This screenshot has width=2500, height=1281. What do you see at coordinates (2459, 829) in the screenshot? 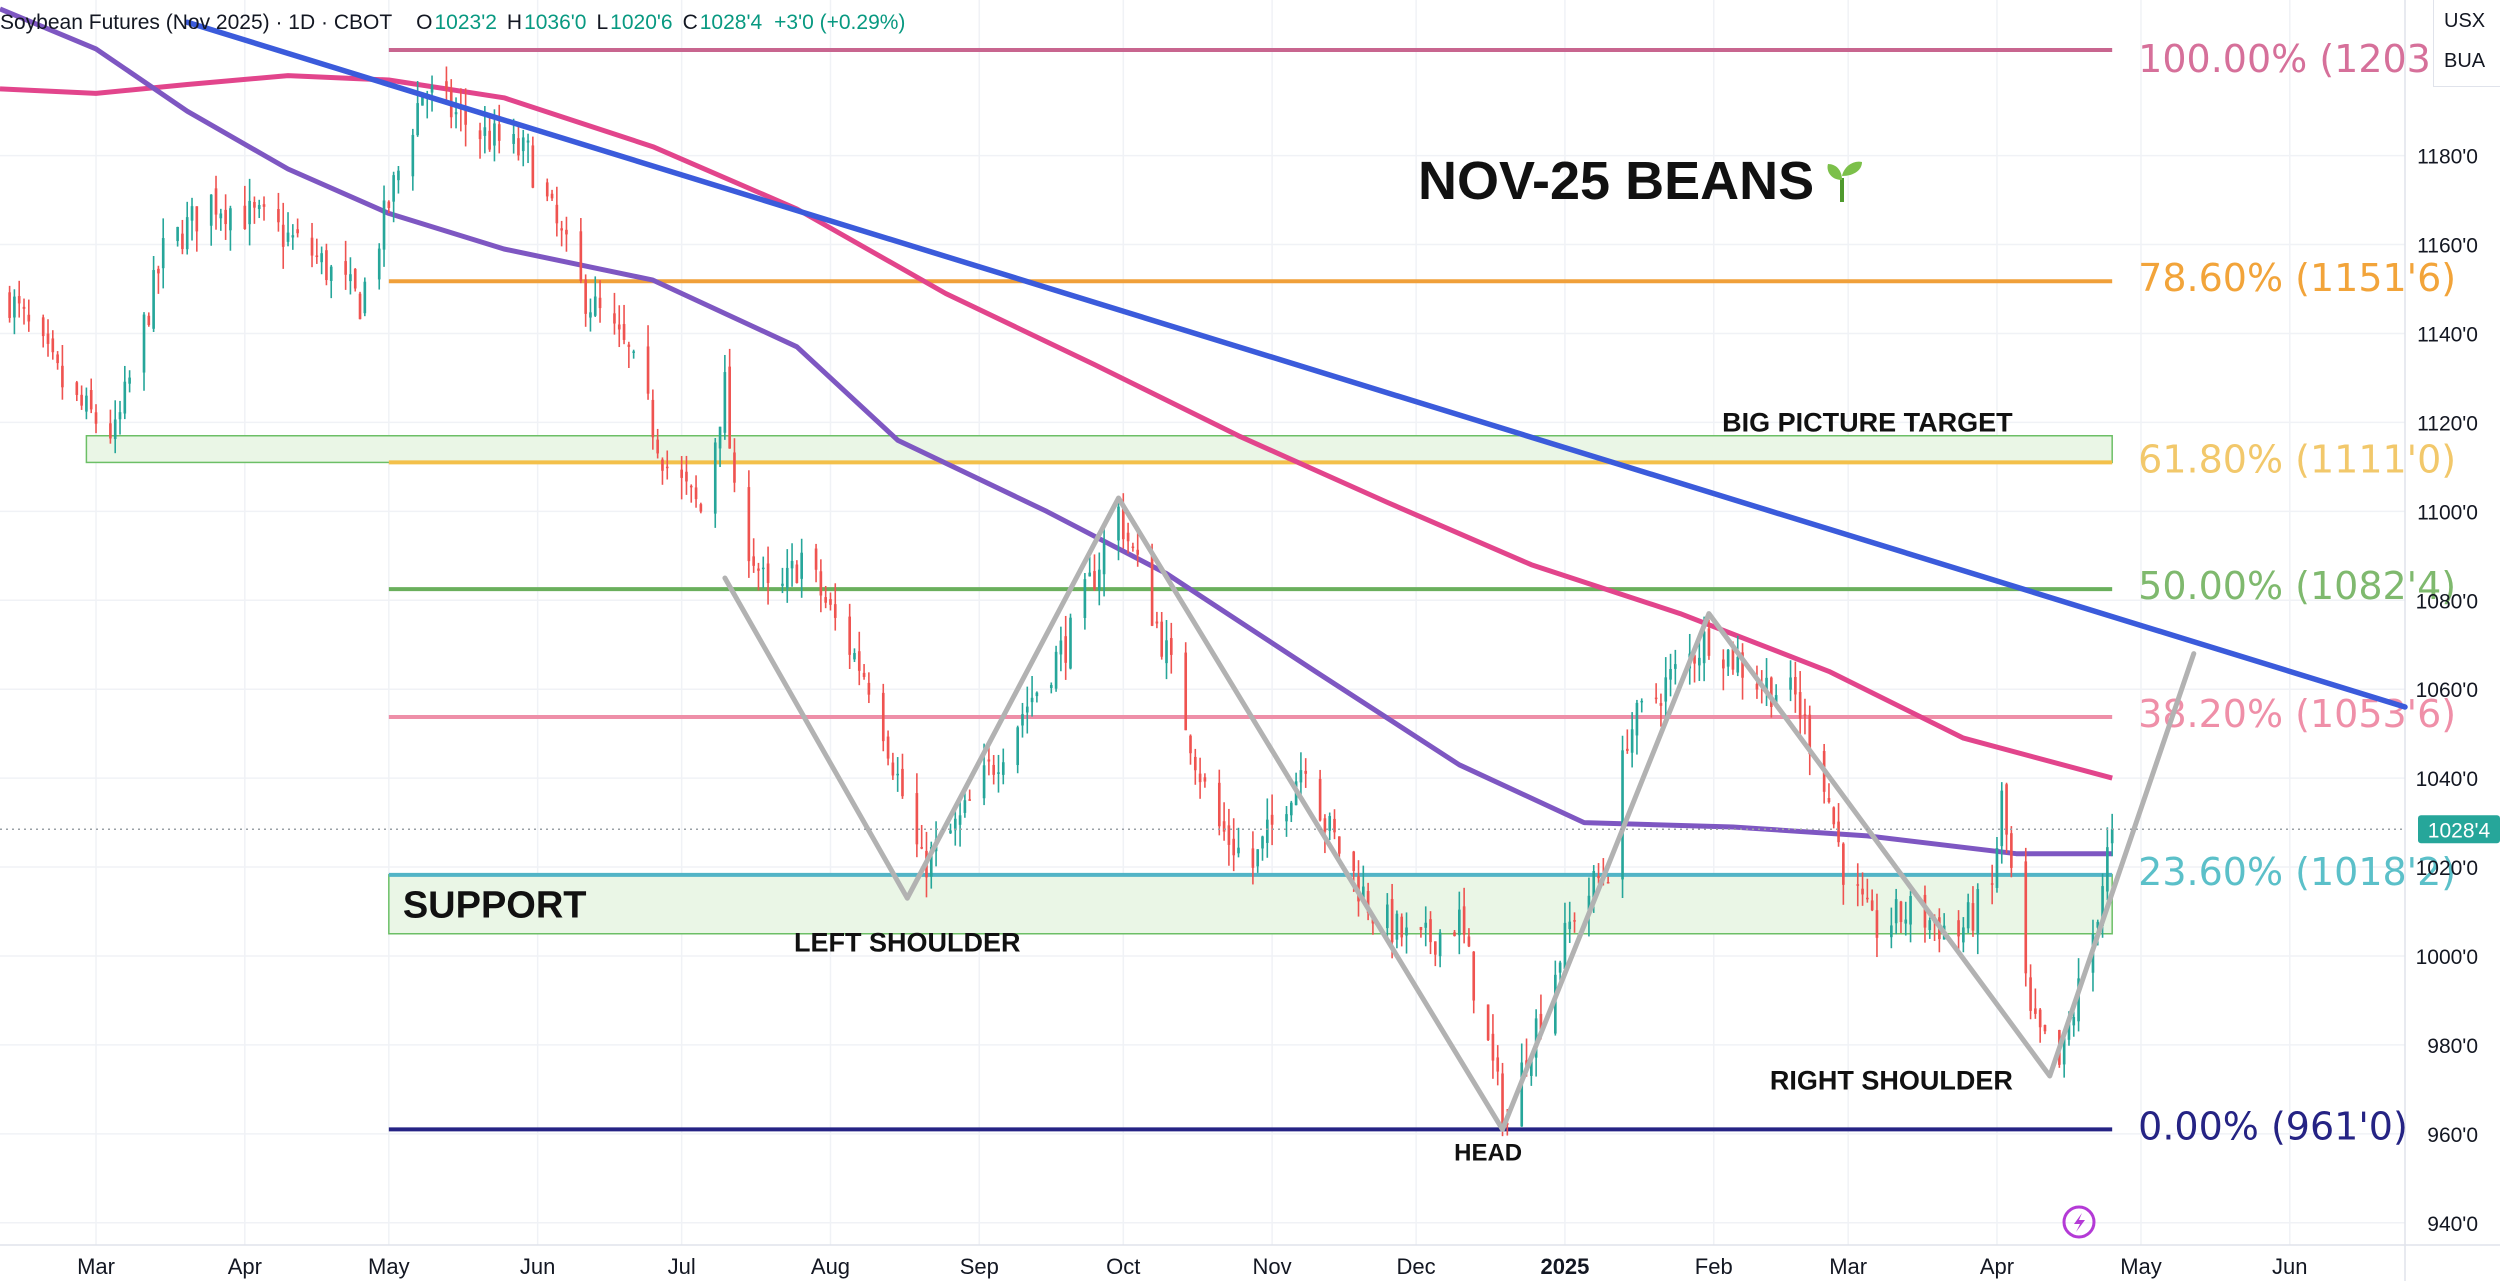
I see `last-price-badge` at bounding box center [2459, 829].